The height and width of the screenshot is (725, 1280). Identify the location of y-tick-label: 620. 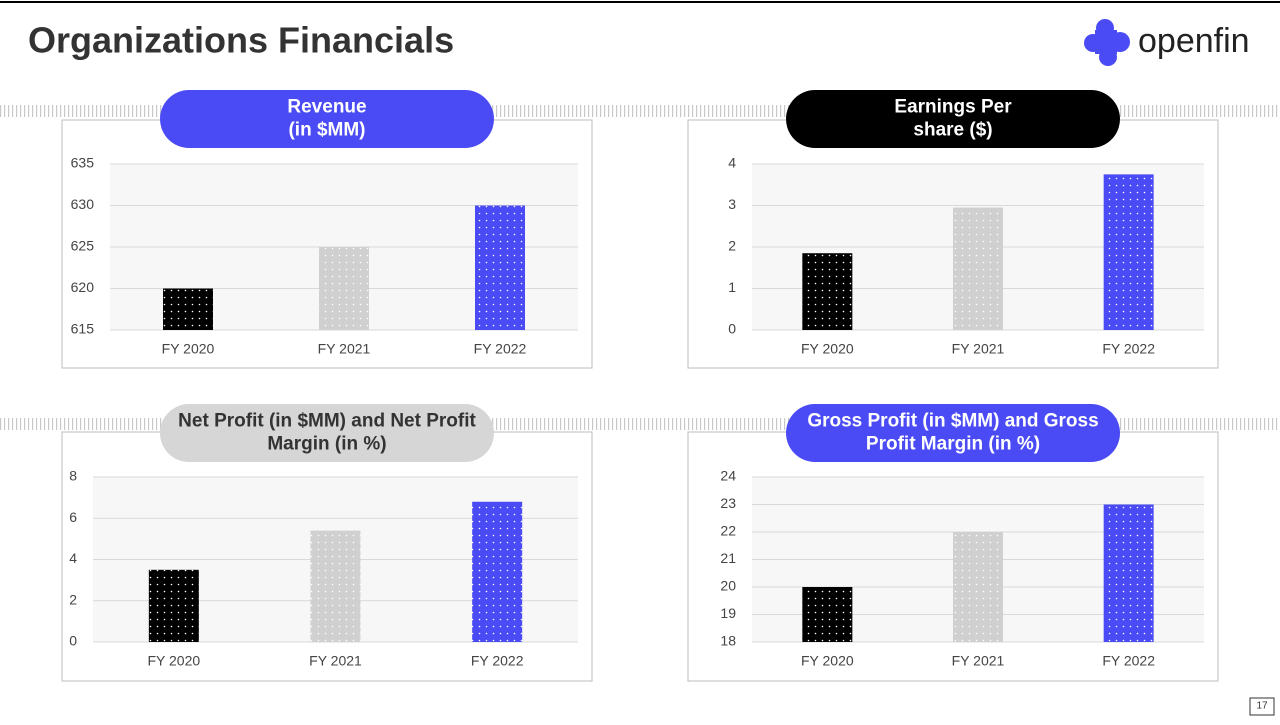
(83, 287).